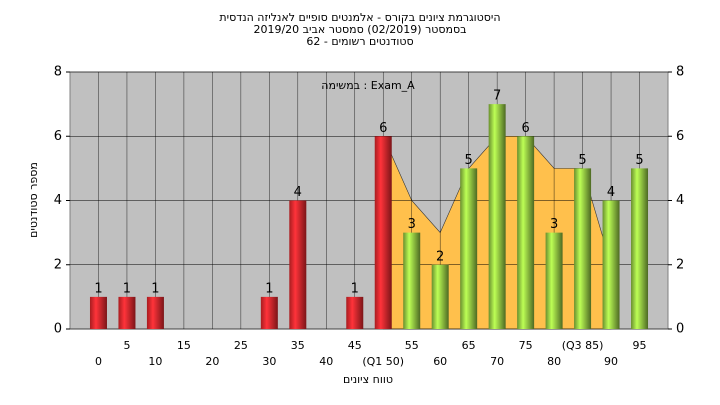  Describe the element at coordinates (355, 345) in the screenshot. I see `x-tick-label: 45` at that location.